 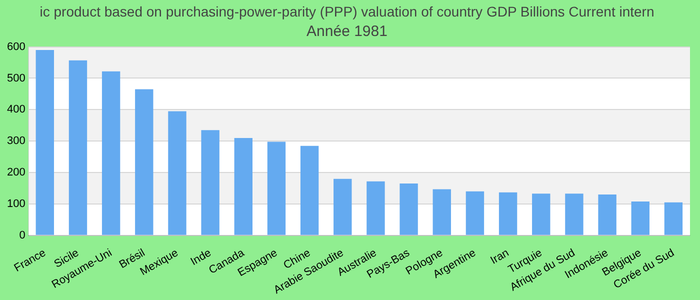 I want to click on y-tick-label: 600, so click(x=16, y=46).